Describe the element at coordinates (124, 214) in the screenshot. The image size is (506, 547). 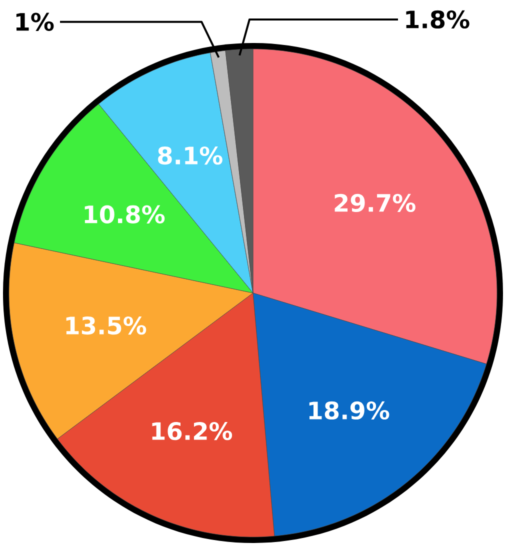
I see `data-label: 10.8%` at that location.